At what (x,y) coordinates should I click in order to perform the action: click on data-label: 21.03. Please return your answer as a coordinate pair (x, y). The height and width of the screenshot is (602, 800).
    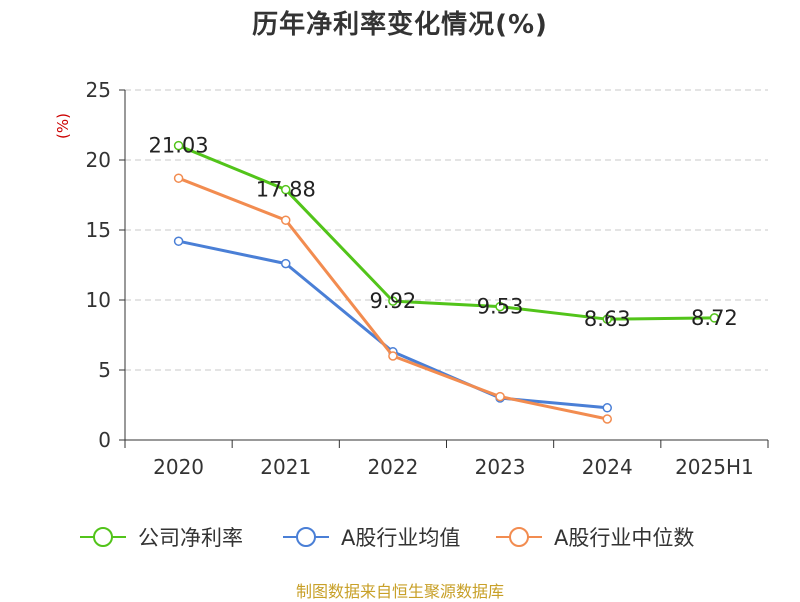
    Looking at the image, I should click on (179, 146).